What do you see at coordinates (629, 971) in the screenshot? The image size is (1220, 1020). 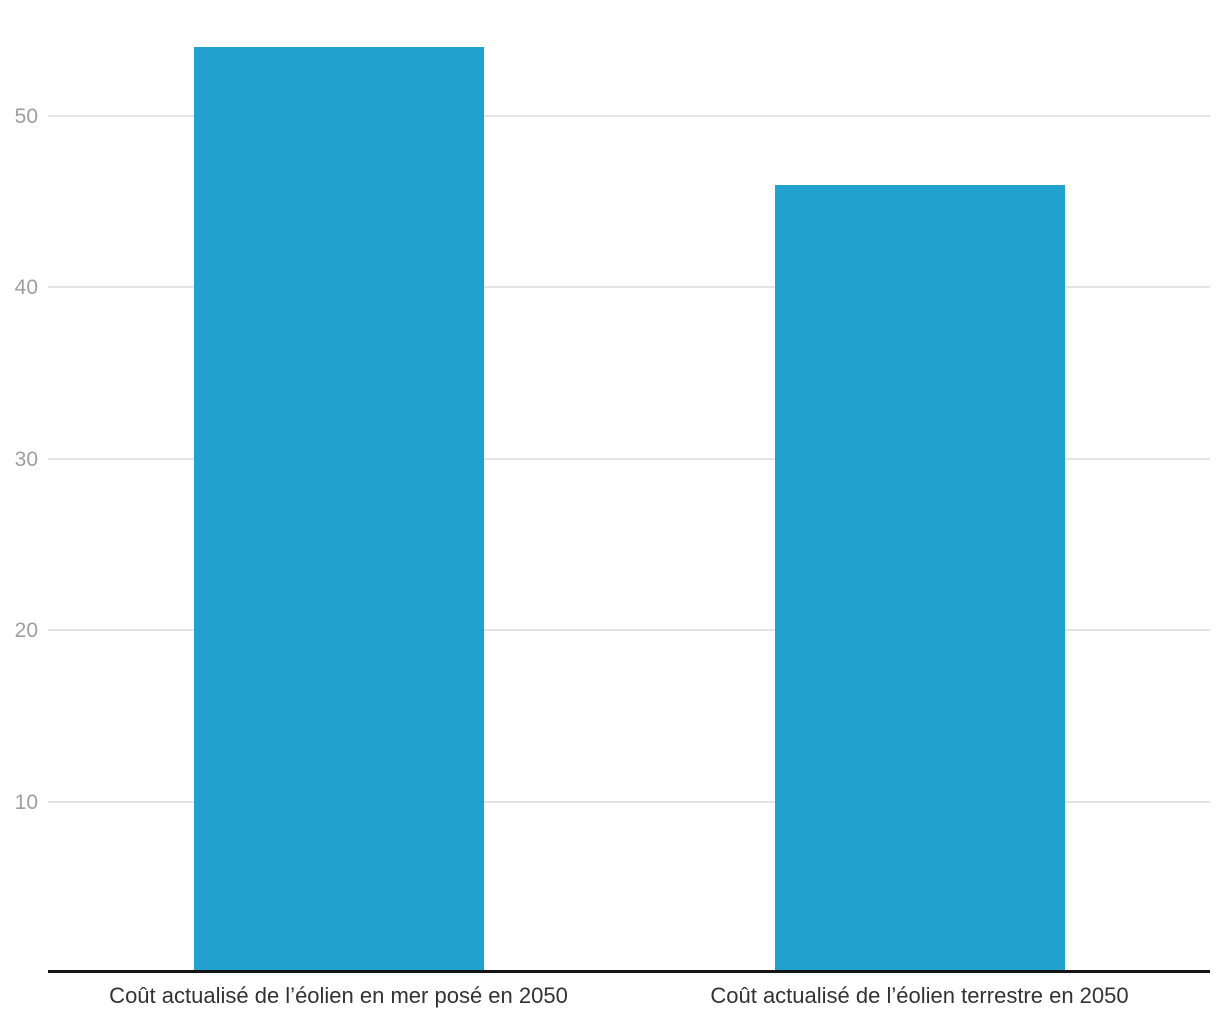 I see `x-axis-line` at bounding box center [629, 971].